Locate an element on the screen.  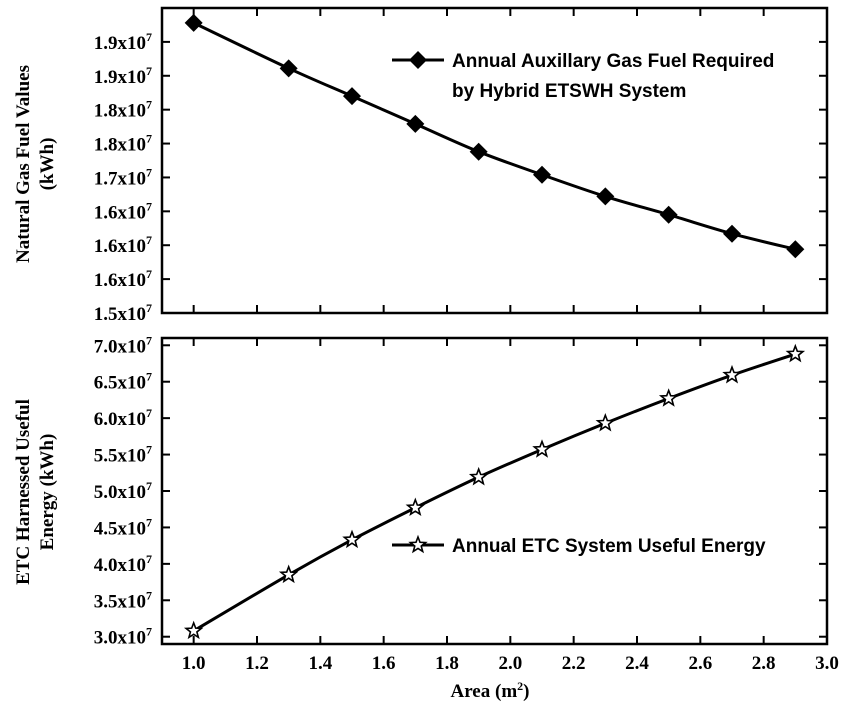
bottom-y-tick-mantissa: 3.0x10 is located at coordinates (120, 638).